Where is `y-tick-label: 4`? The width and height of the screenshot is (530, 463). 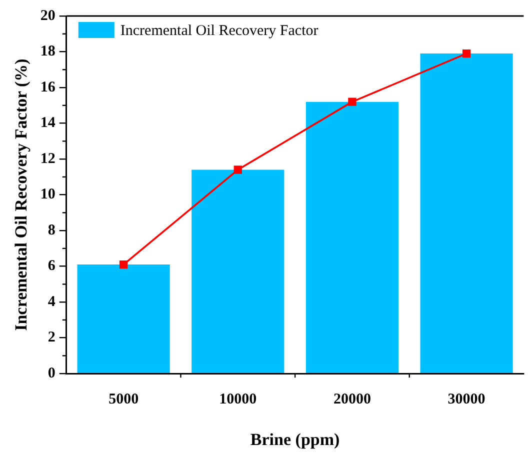
y-tick-label: 4 is located at coordinates (52, 302).